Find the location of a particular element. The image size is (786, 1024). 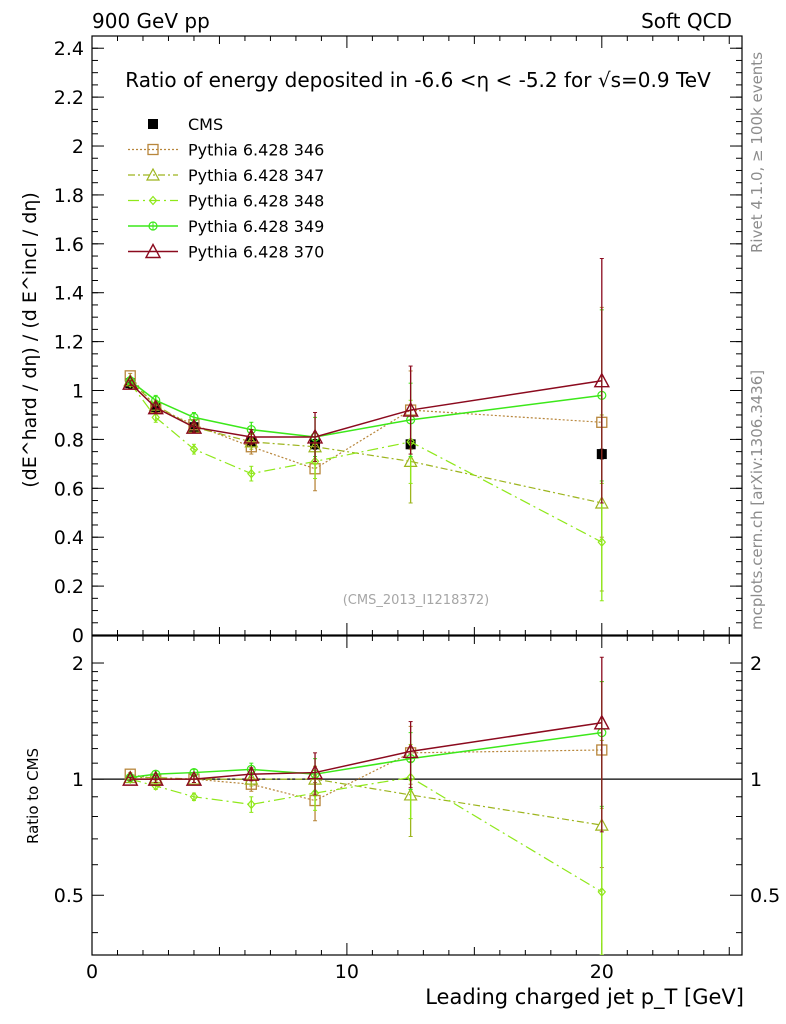

y-tick-label-right: 0.5 is located at coordinates (765, 896).